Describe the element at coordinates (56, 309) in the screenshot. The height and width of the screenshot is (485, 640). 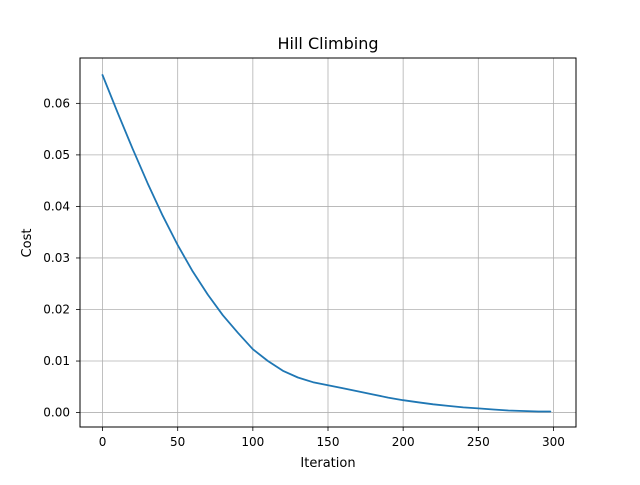
I see `y-tick-label: 0.02` at that location.